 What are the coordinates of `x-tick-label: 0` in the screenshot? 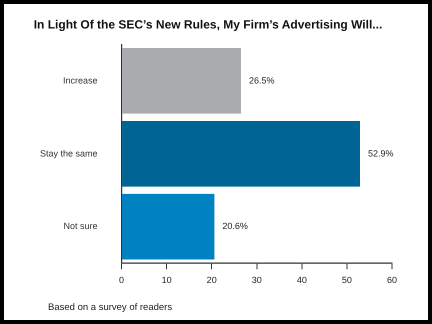 It's located at (121, 280).